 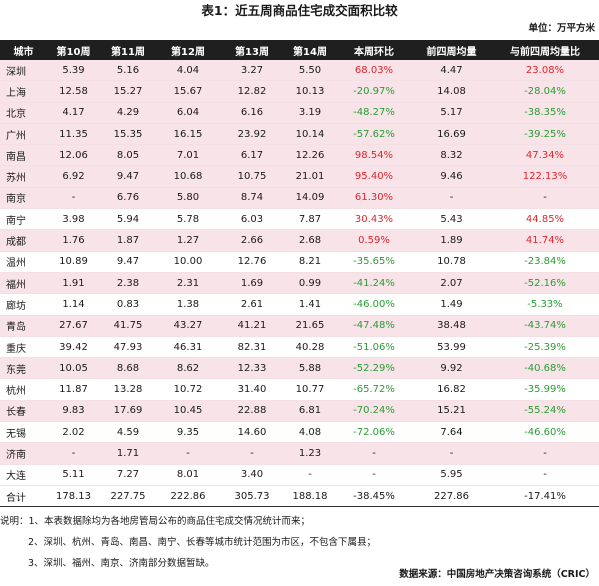 I want to click on week-on-week-cell: 68.03%, so click(x=374, y=71).